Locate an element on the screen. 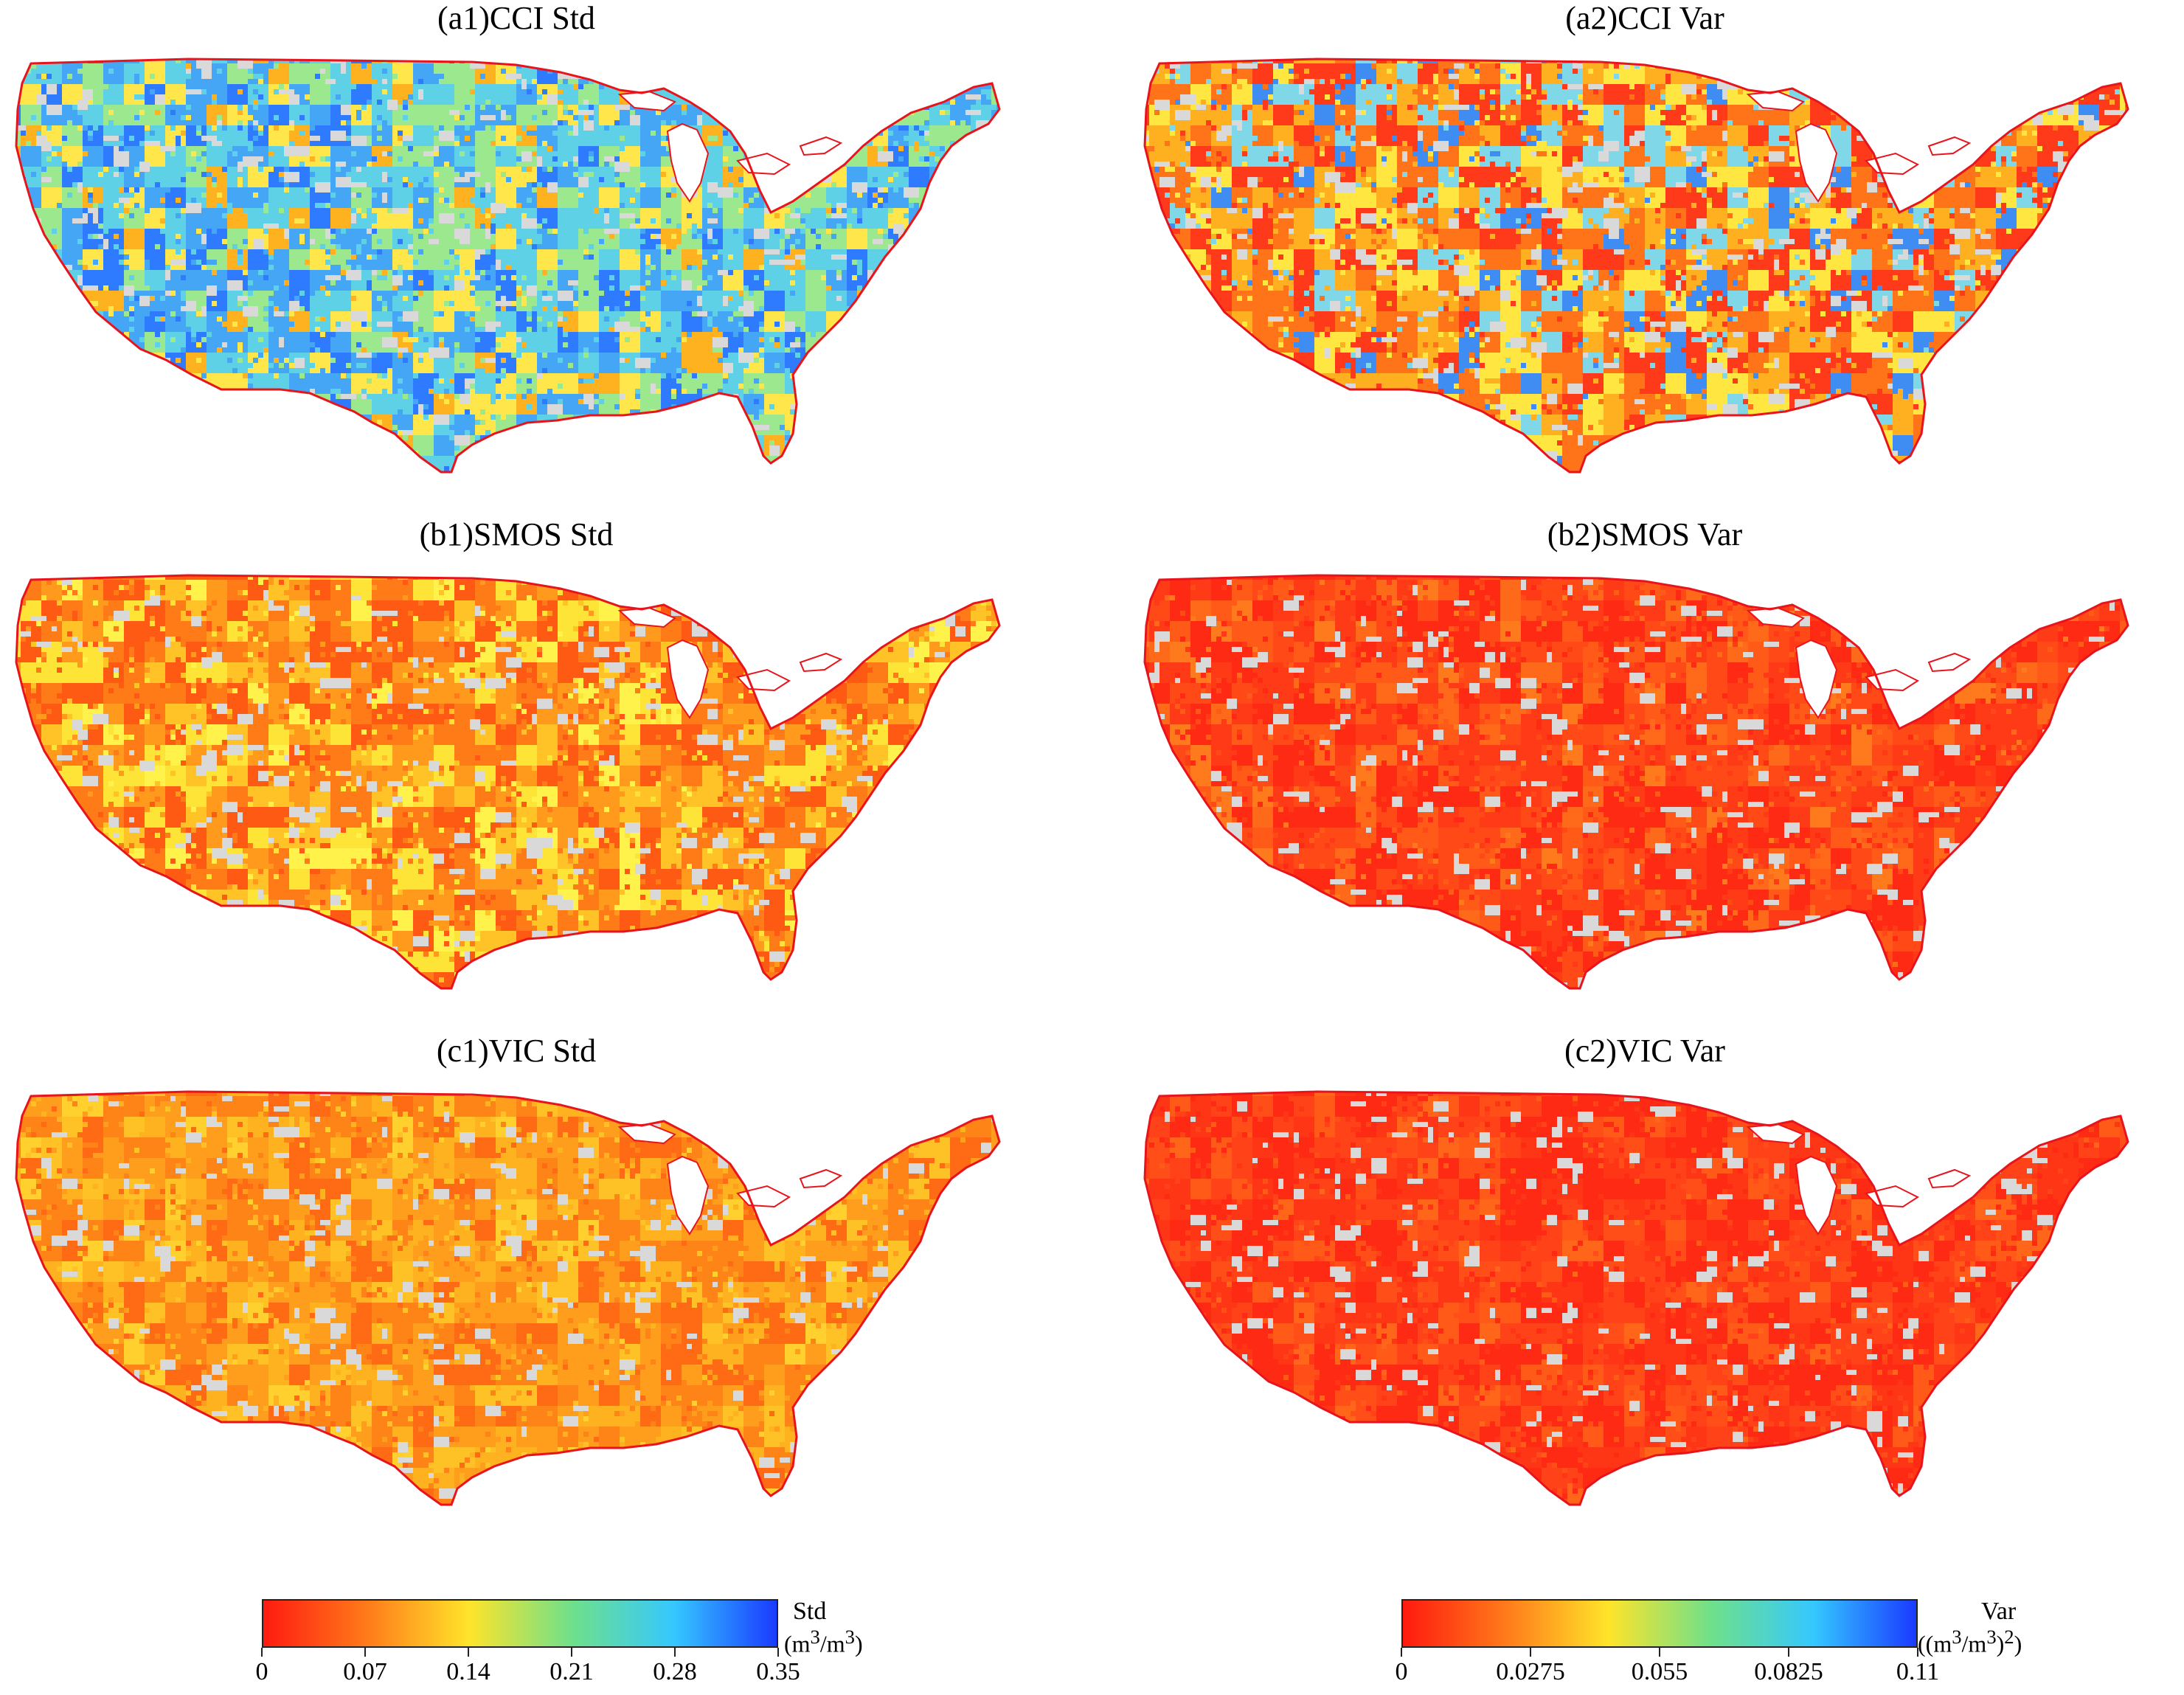 The height and width of the screenshot is (1695, 2184). panel-b1: (b1)SMOS Std is located at coordinates (516, 760).